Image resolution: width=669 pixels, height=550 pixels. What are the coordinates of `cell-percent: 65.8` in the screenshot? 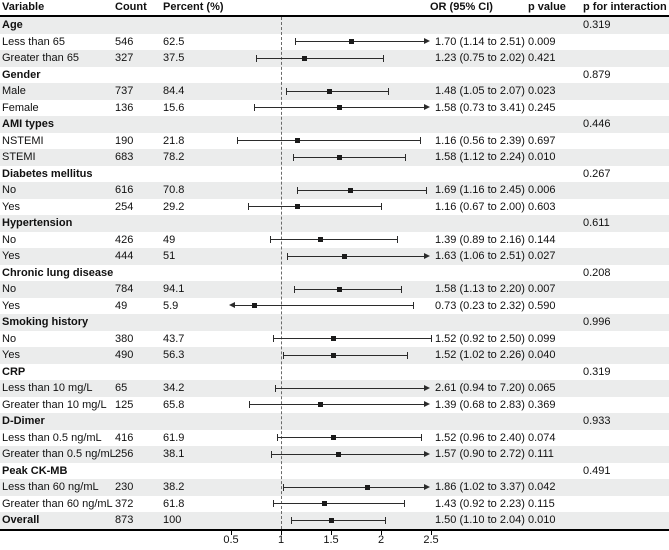 It's located at (174, 404).